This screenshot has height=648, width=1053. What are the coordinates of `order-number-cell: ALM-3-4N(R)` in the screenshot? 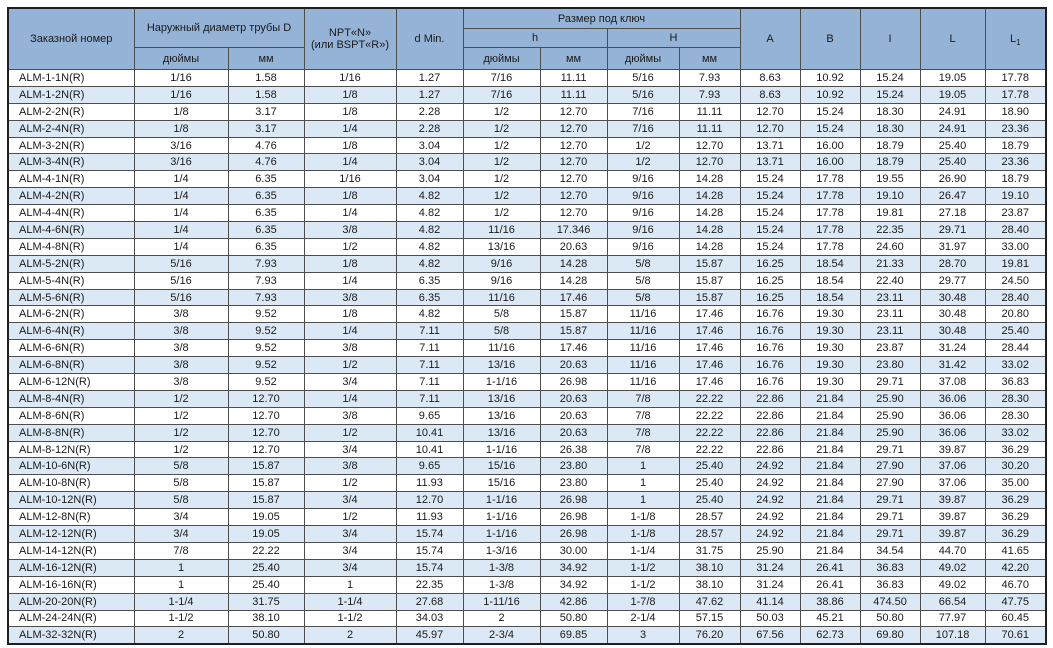 It's located at (71, 162).